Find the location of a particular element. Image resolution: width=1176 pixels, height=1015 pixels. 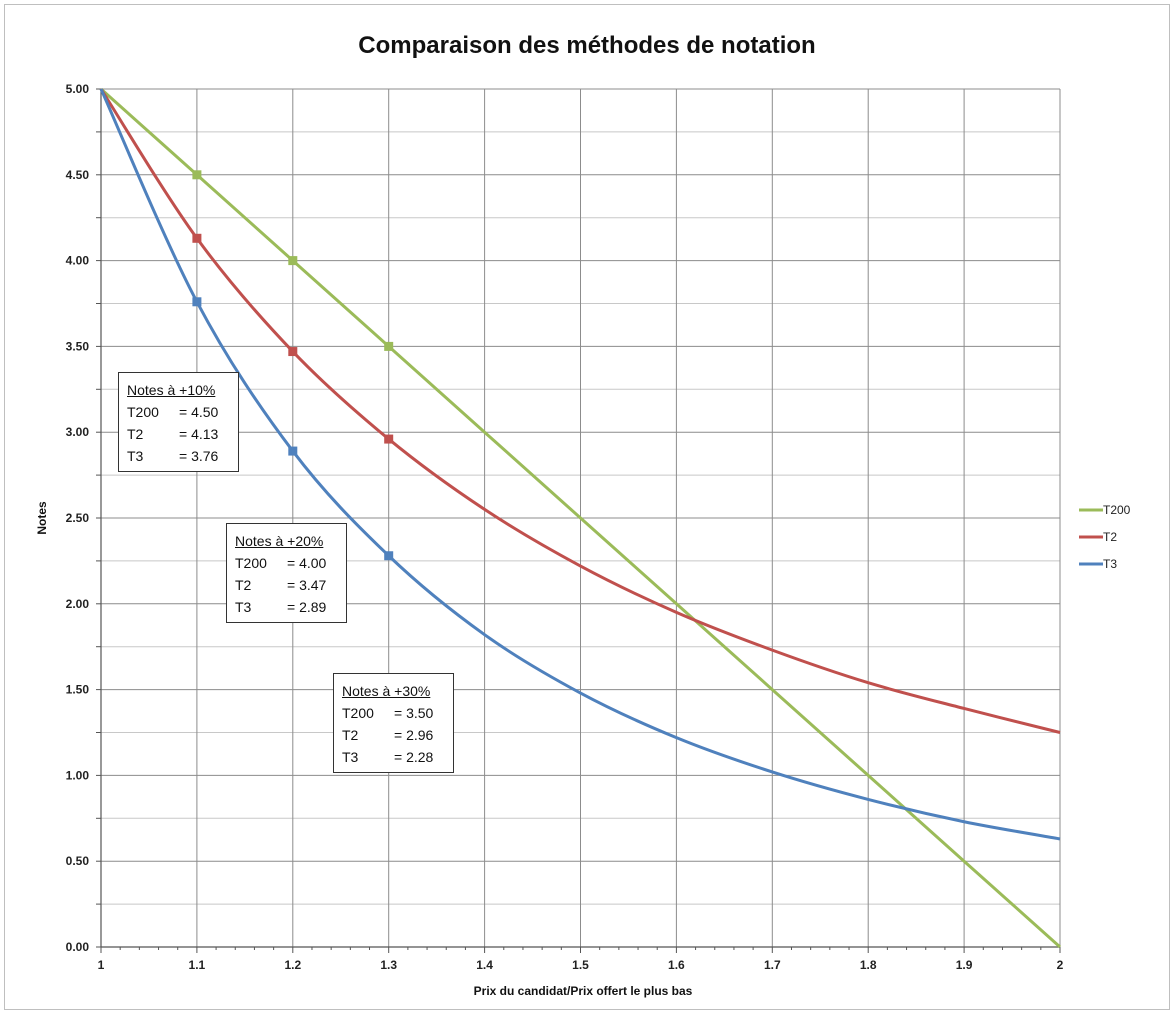

y-axis-title: Notes is located at coordinates (42, 518).